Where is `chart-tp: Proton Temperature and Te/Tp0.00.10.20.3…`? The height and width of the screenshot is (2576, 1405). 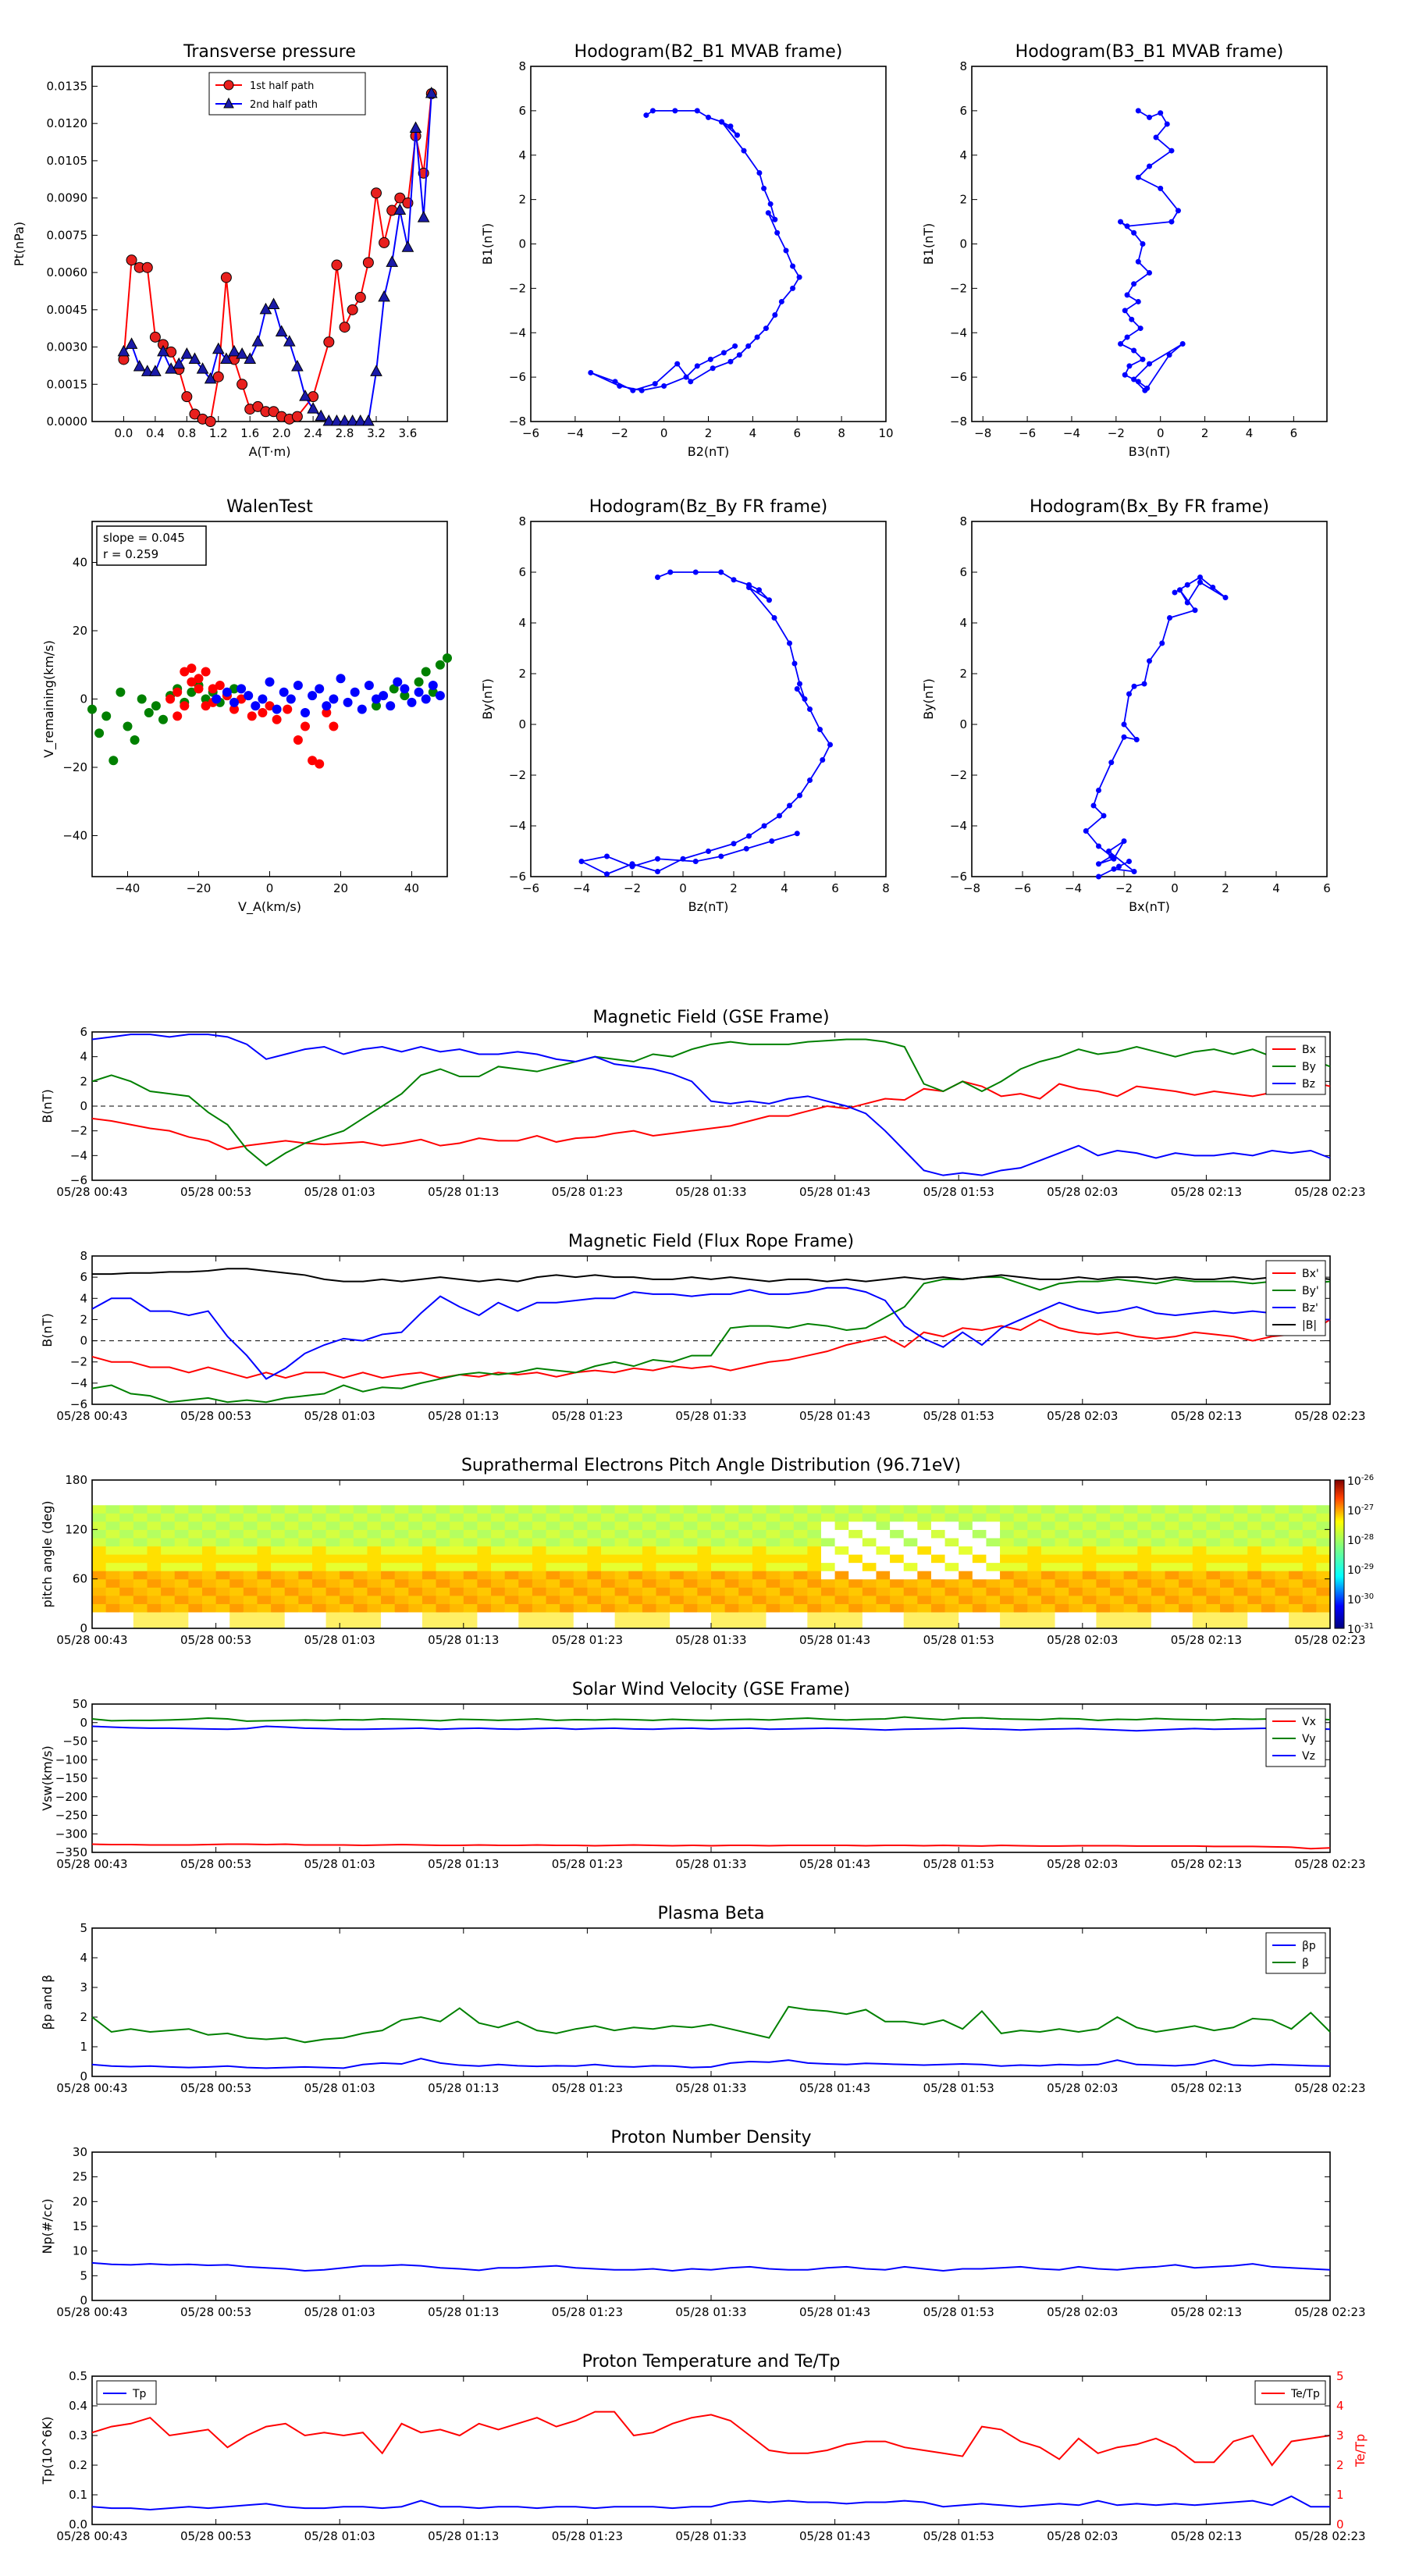 chart-tp: Proton Temperature and Te/Tp0.00.10.20.3… is located at coordinates (704, 2447).